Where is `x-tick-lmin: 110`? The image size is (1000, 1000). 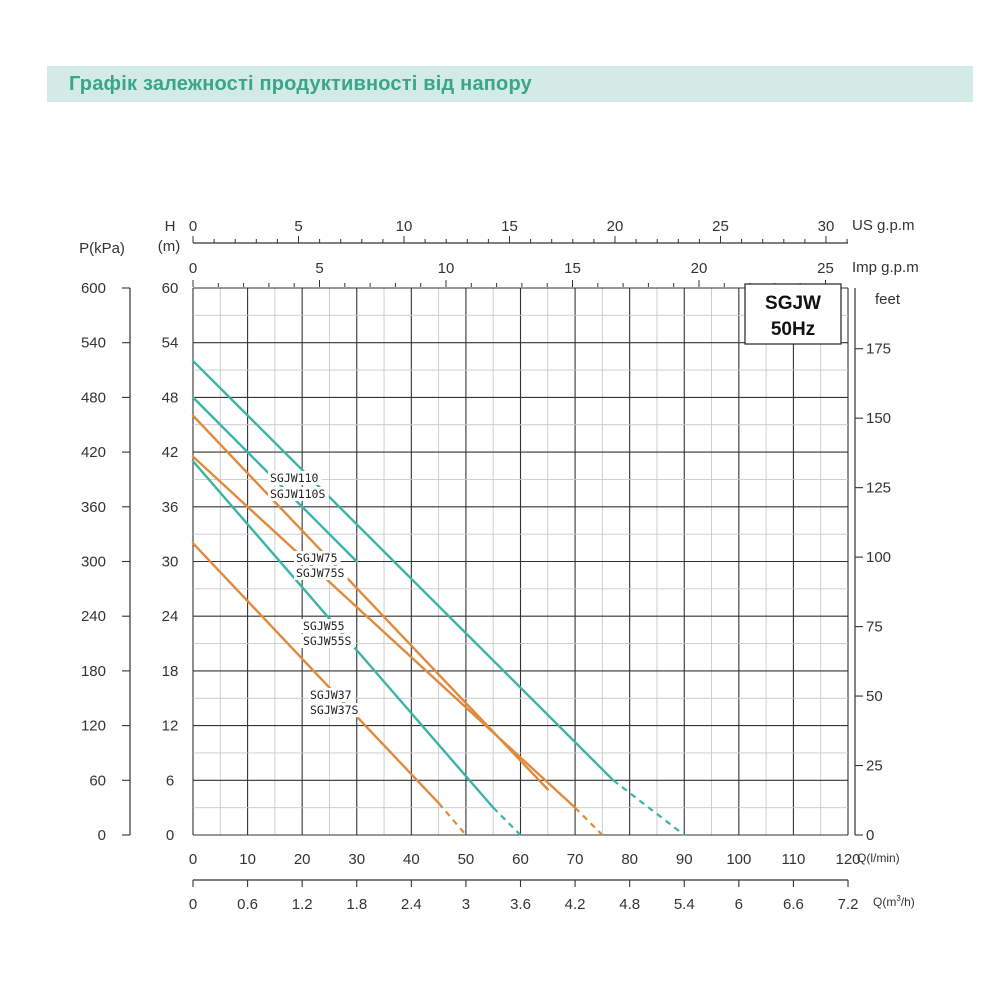 x-tick-lmin: 110 is located at coordinates (793, 859).